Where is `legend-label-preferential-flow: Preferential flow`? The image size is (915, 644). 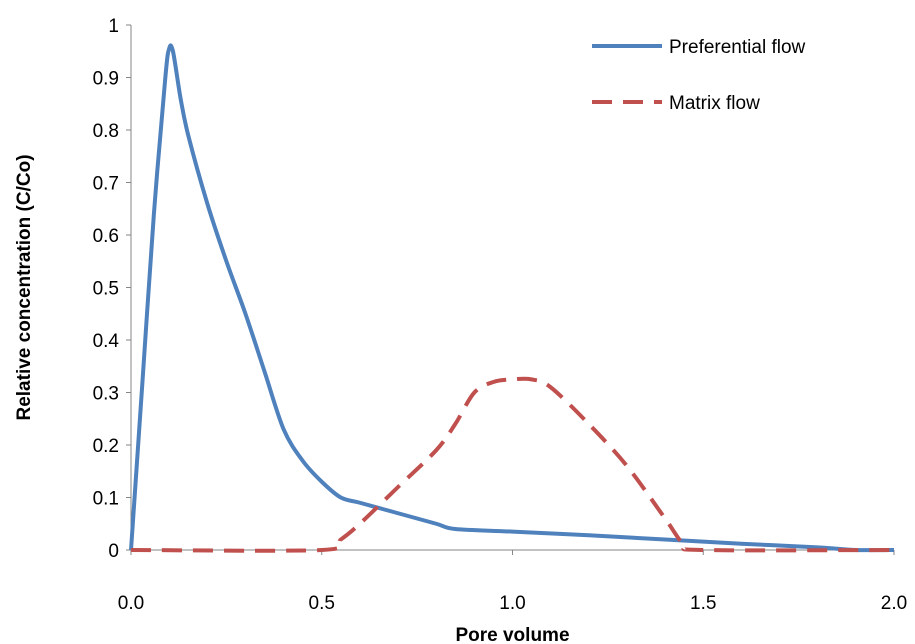 legend-label-preferential-flow: Preferential flow is located at coordinates (737, 47).